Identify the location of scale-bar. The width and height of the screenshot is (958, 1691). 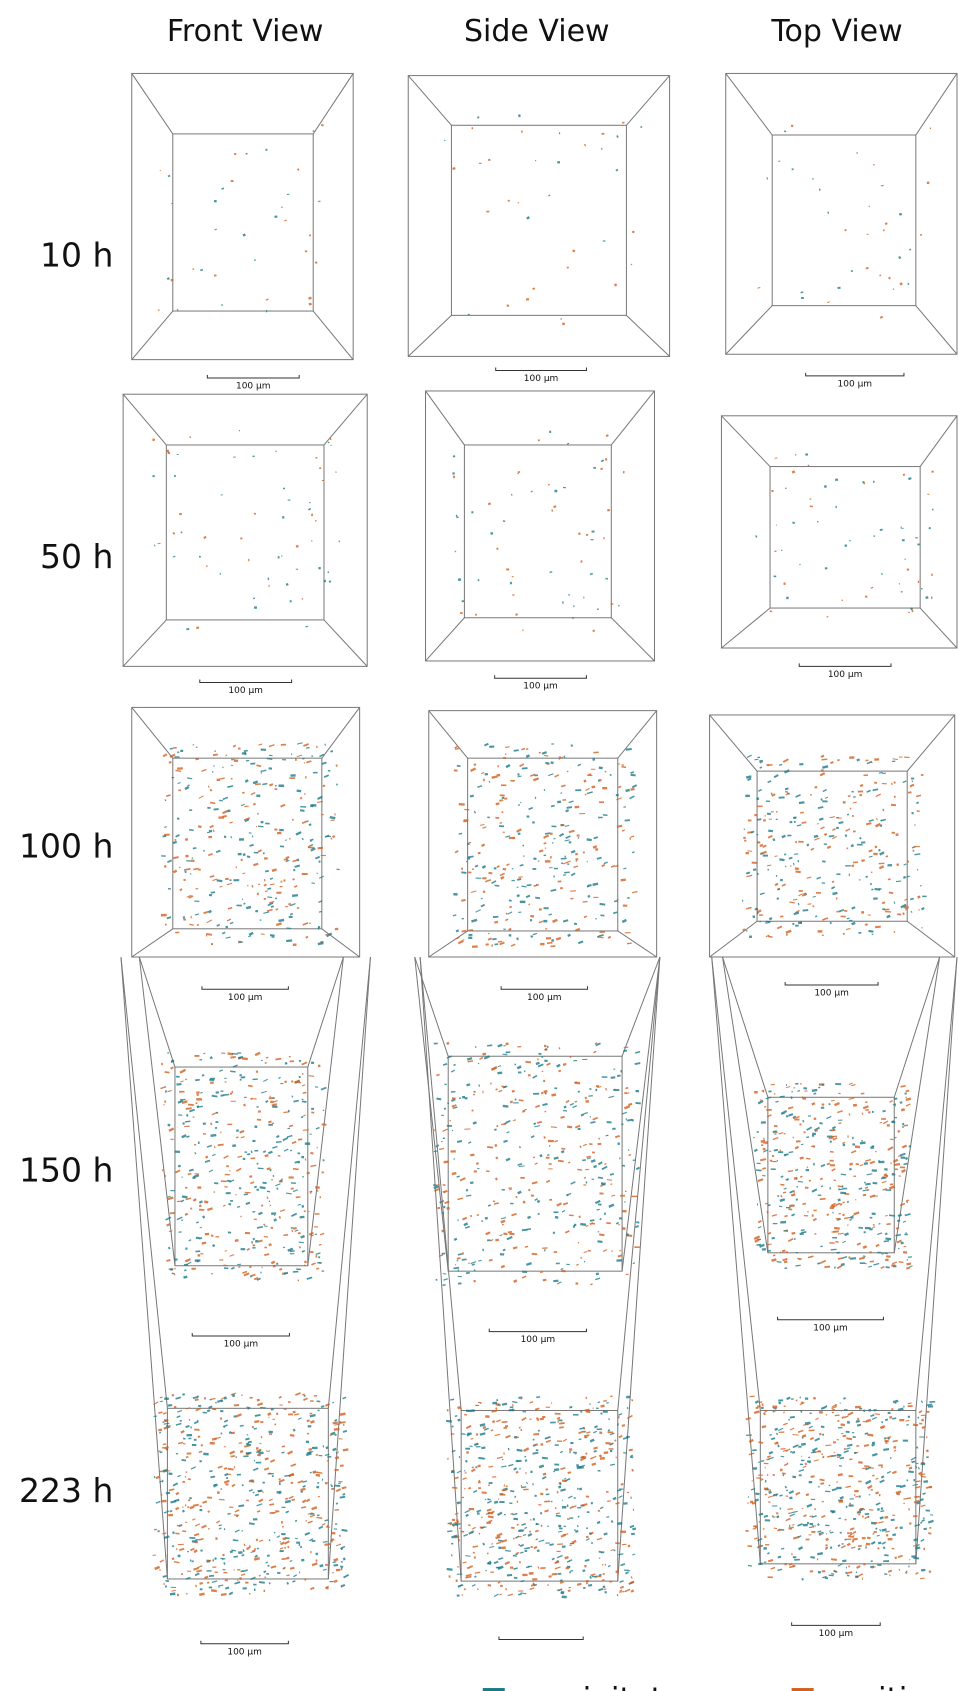
(544, 988).